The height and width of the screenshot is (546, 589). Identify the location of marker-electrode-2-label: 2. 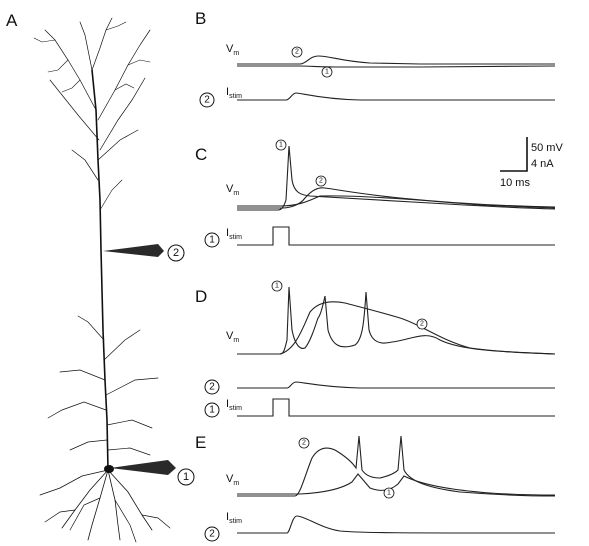
(176, 253).